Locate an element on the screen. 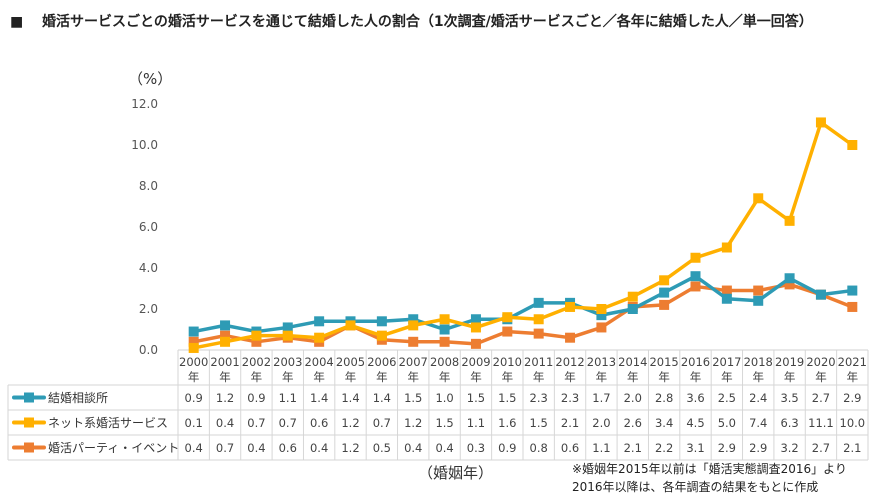 This screenshot has height=498, width=883. table-cell-value: 0.9 is located at coordinates (256, 398).